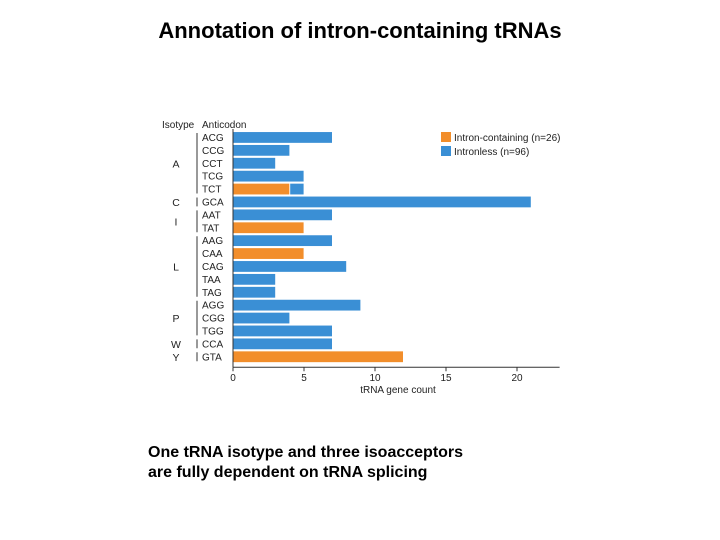 This screenshot has height=540, width=720. What do you see at coordinates (297, 305) in the screenshot?
I see `bar-agg-intronless` at bounding box center [297, 305].